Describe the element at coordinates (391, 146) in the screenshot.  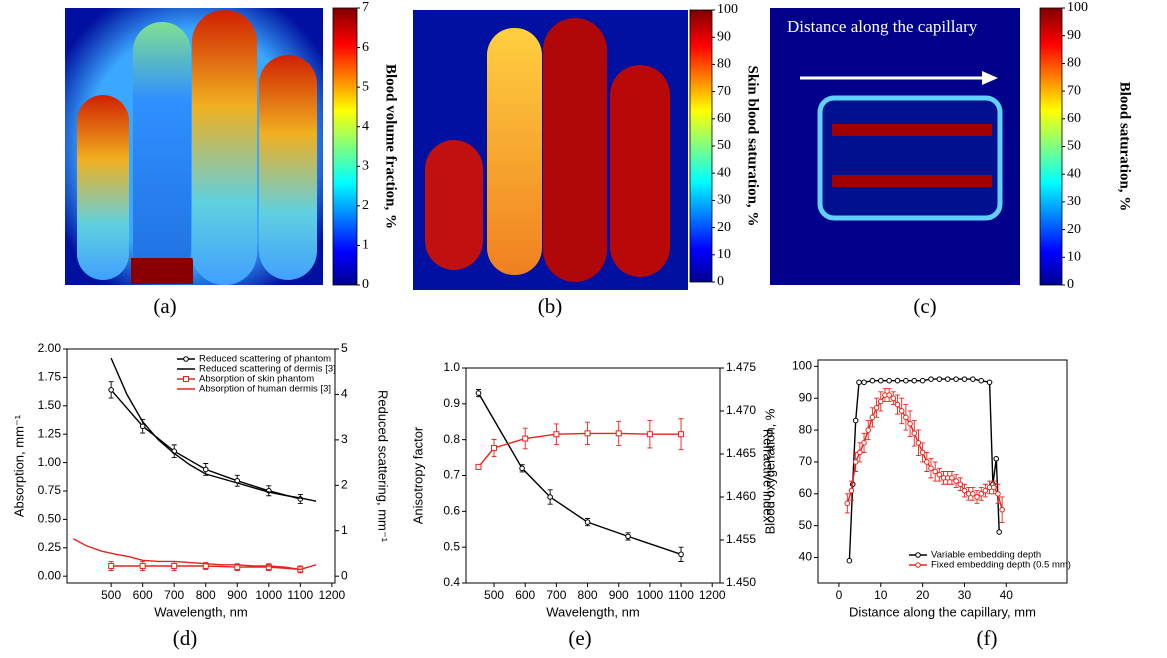
I see `colorbar-label: Blood volume fraction, %` at that location.